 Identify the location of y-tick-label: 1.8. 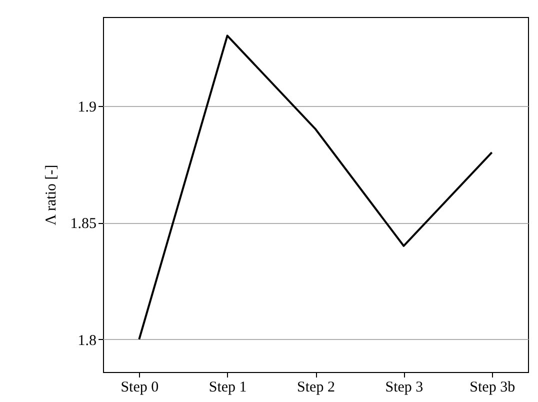
(87, 340).